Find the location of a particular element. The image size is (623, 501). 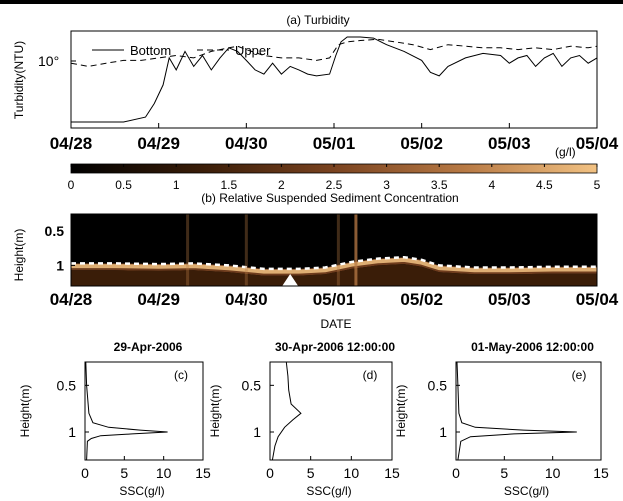

colorbar-tick-label: 2 is located at coordinates (281, 185).